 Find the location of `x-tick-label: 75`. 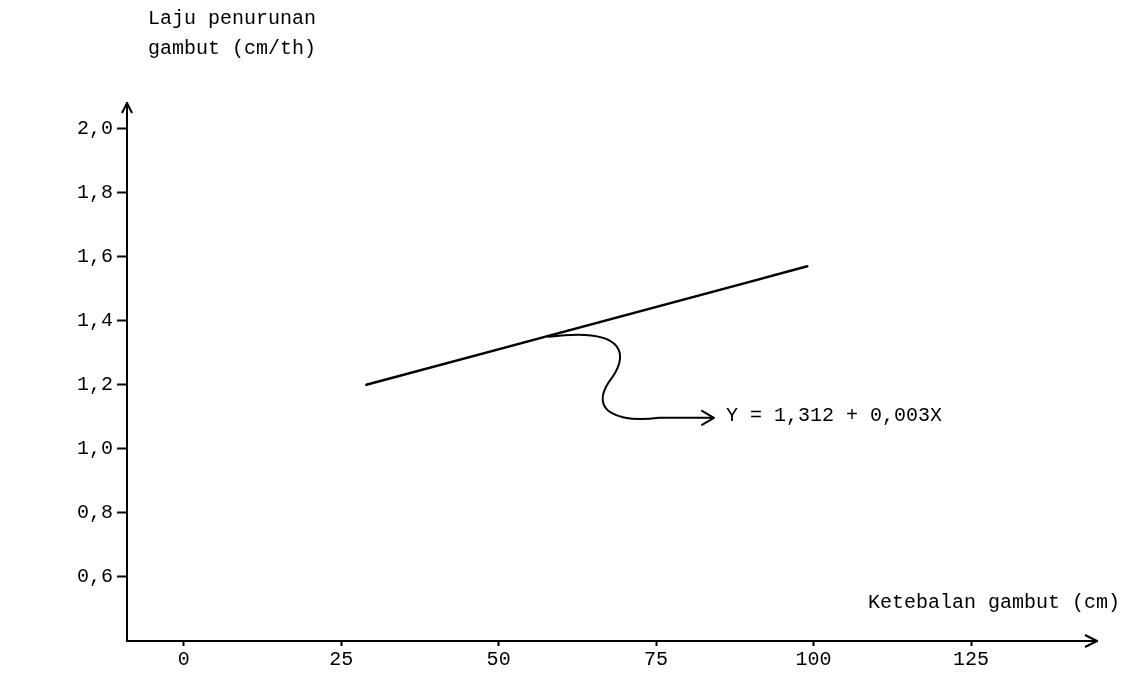

x-tick-label: 75 is located at coordinates (656, 660).